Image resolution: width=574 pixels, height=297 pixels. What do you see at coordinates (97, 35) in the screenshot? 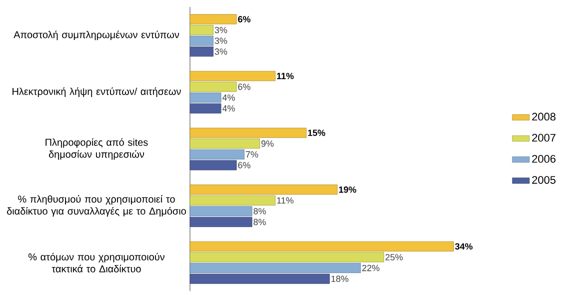
I see `y-tick-label: Αποστολή συμπληρωμένων εντύπων` at bounding box center [97, 35].